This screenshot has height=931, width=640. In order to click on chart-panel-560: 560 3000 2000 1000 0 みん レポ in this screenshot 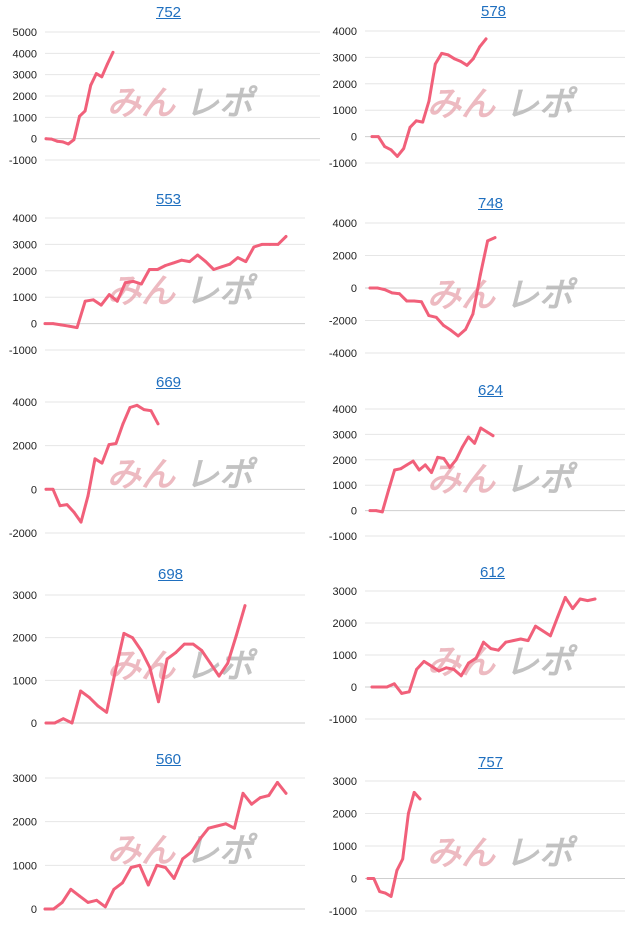, I will do `click(160, 832)`.